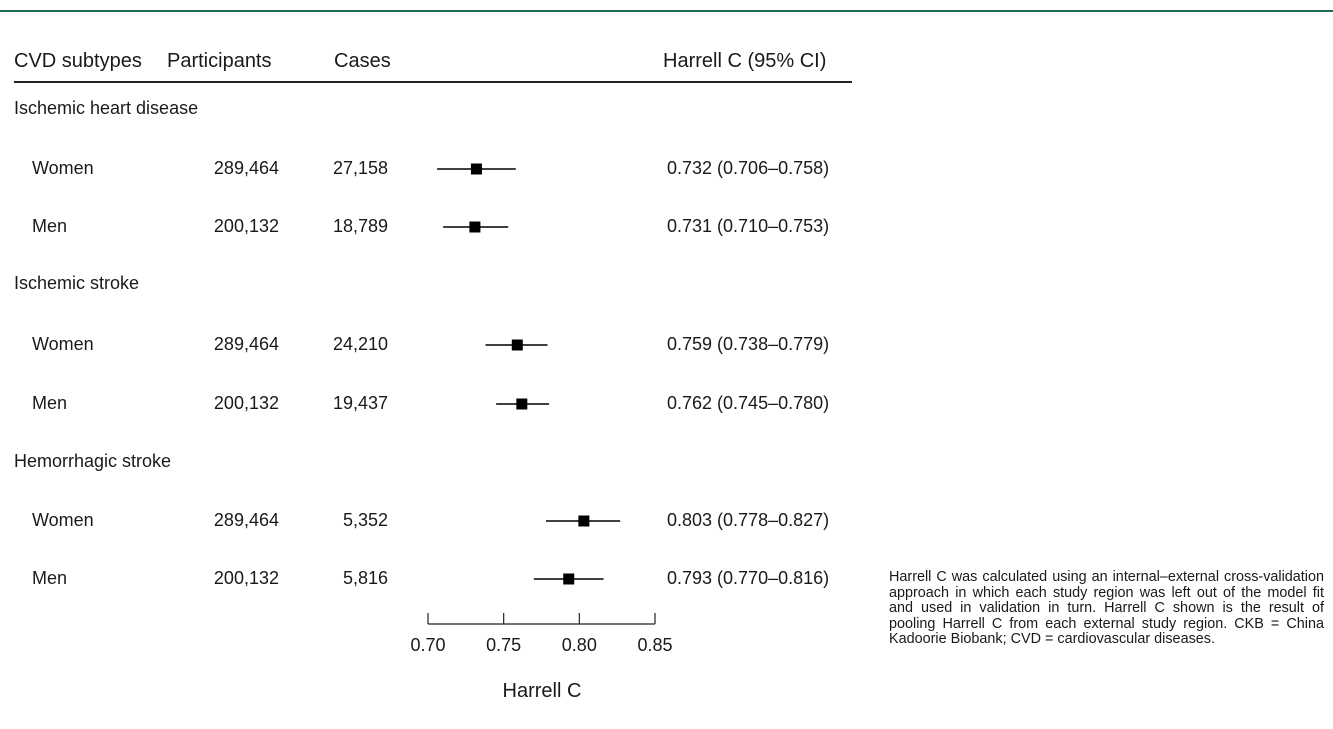 The width and height of the screenshot is (1333, 729). I want to click on x-tick-label: 0.80, so click(579, 645).